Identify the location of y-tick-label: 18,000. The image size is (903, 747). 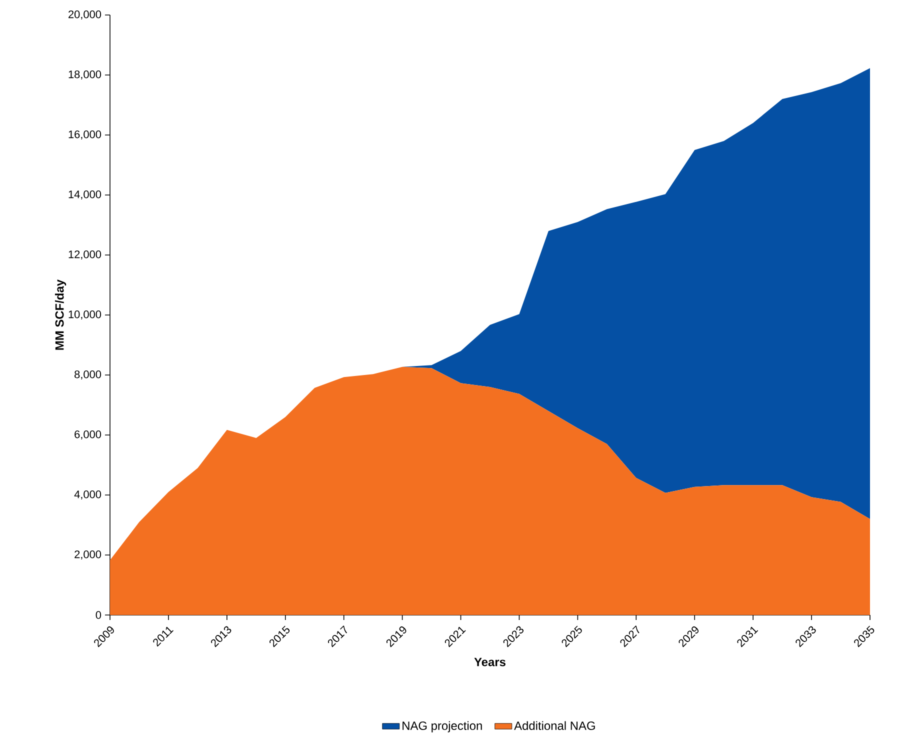
(85, 75).